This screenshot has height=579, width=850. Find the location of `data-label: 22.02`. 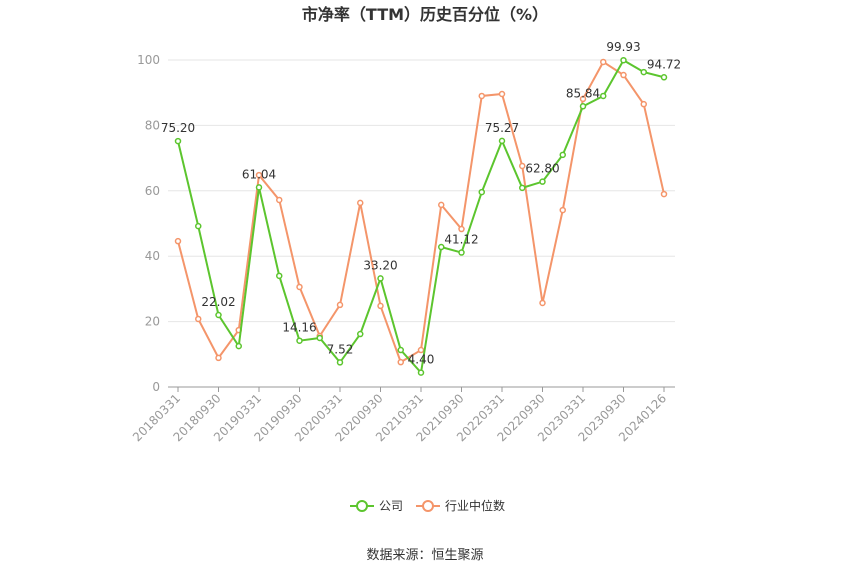

data-label: 22.02 is located at coordinates (218, 302).